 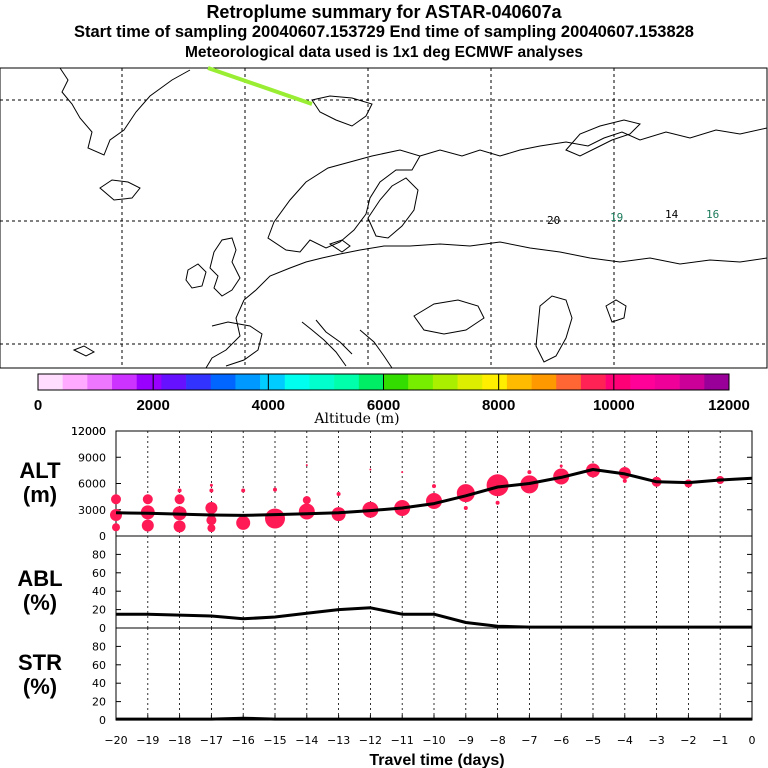 I want to click on x-tick-label: −16, so click(x=243, y=740).